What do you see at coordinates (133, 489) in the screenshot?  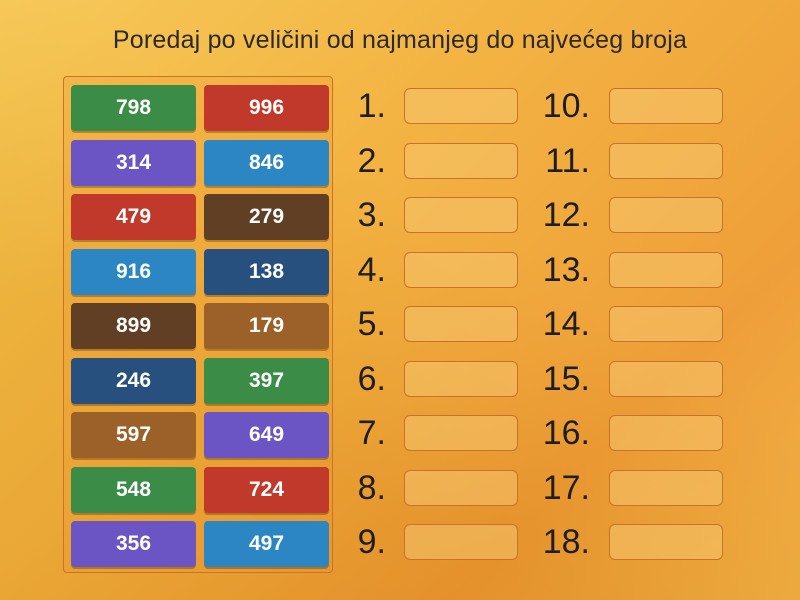 I see `number-tile: 548` at bounding box center [133, 489].